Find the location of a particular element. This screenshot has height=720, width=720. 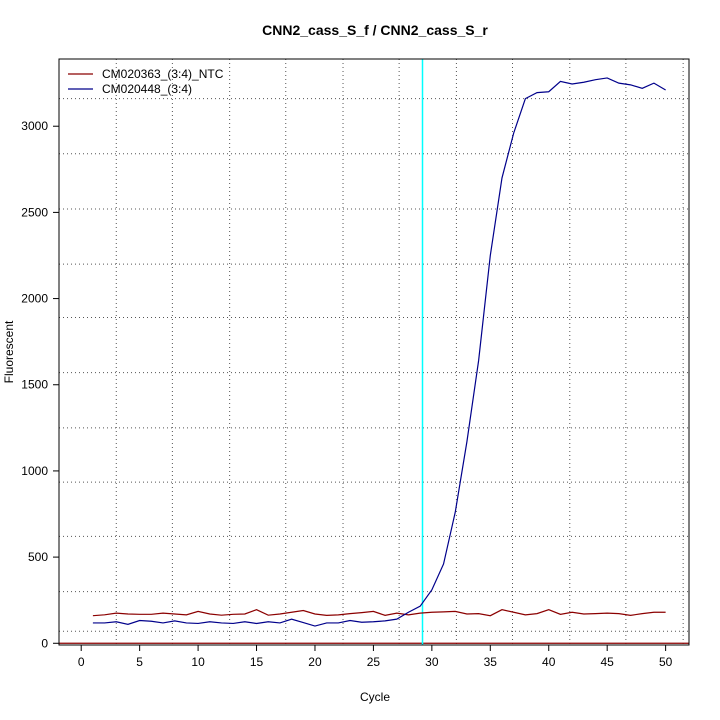

x-tick-label: 40 is located at coordinates (549, 662).